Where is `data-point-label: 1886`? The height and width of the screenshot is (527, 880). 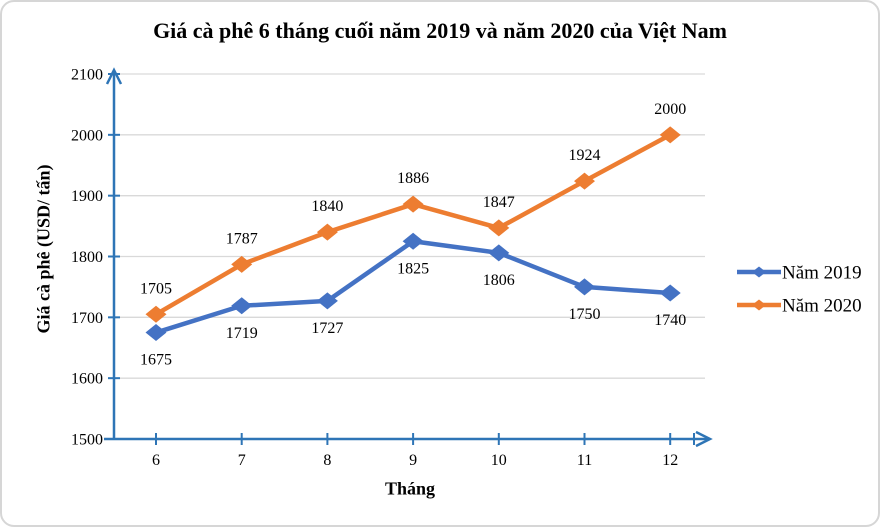
data-point-label: 1886 is located at coordinates (413, 178).